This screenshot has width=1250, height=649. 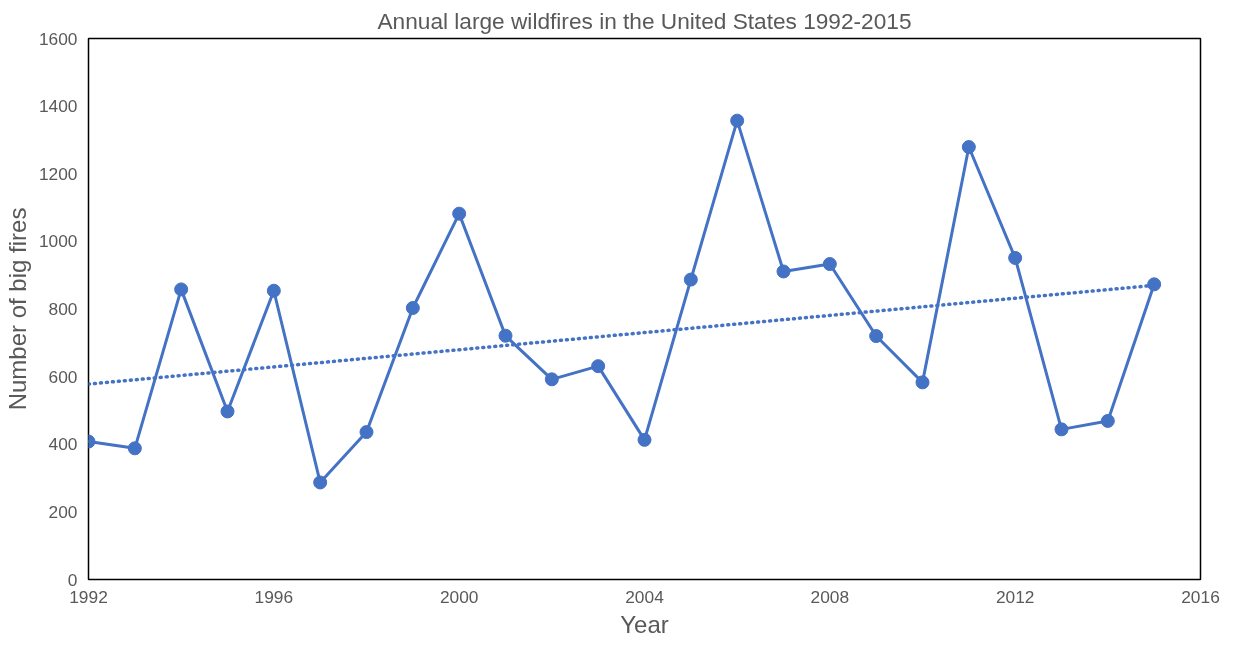 What do you see at coordinates (58, 173) in the screenshot?
I see `y-tick-label: 1200` at bounding box center [58, 173].